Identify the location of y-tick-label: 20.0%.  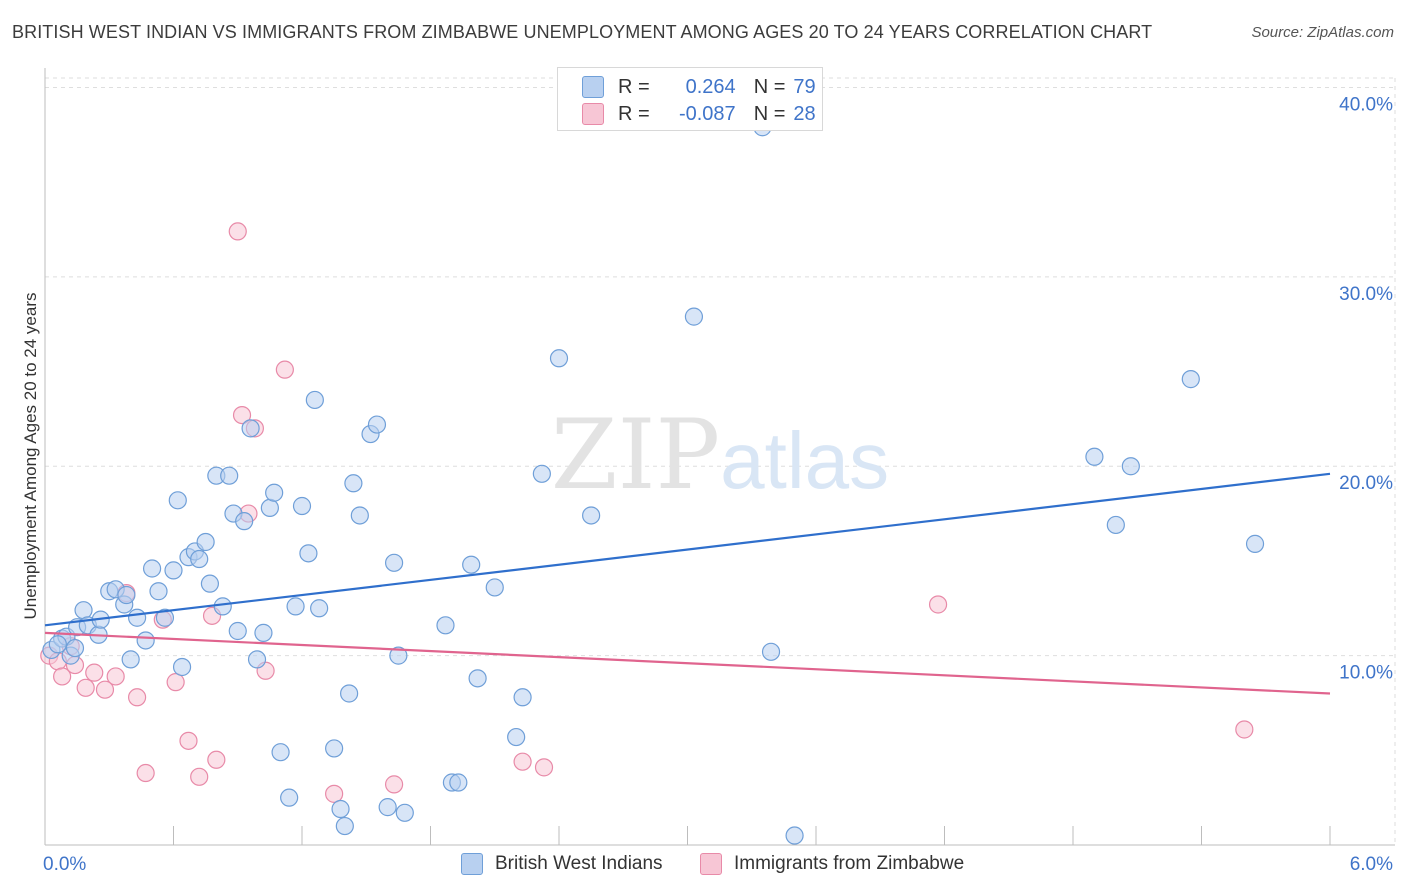
(1366, 483).